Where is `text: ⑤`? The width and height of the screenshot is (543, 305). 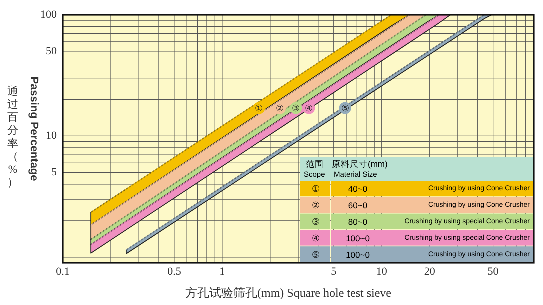
text: ⑤ is located at coordinates (316, 255).